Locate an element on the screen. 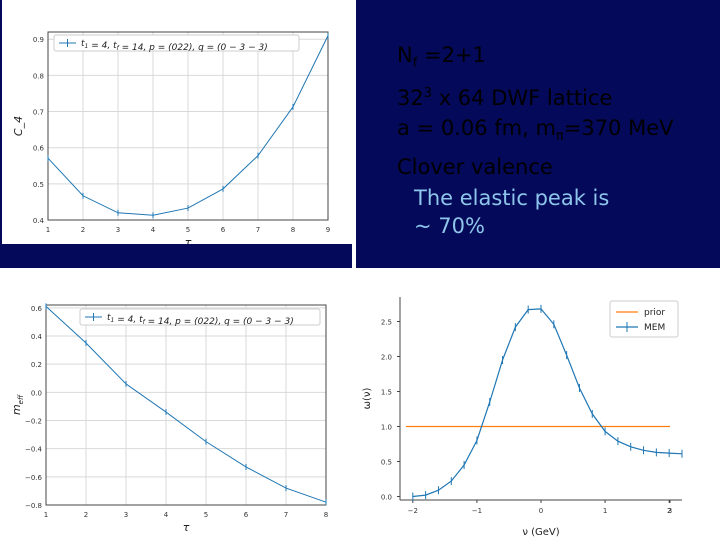 This screenshot has height=544, width=720. peak-line-1: The elastic peak is is located at coordinates (512, 198).